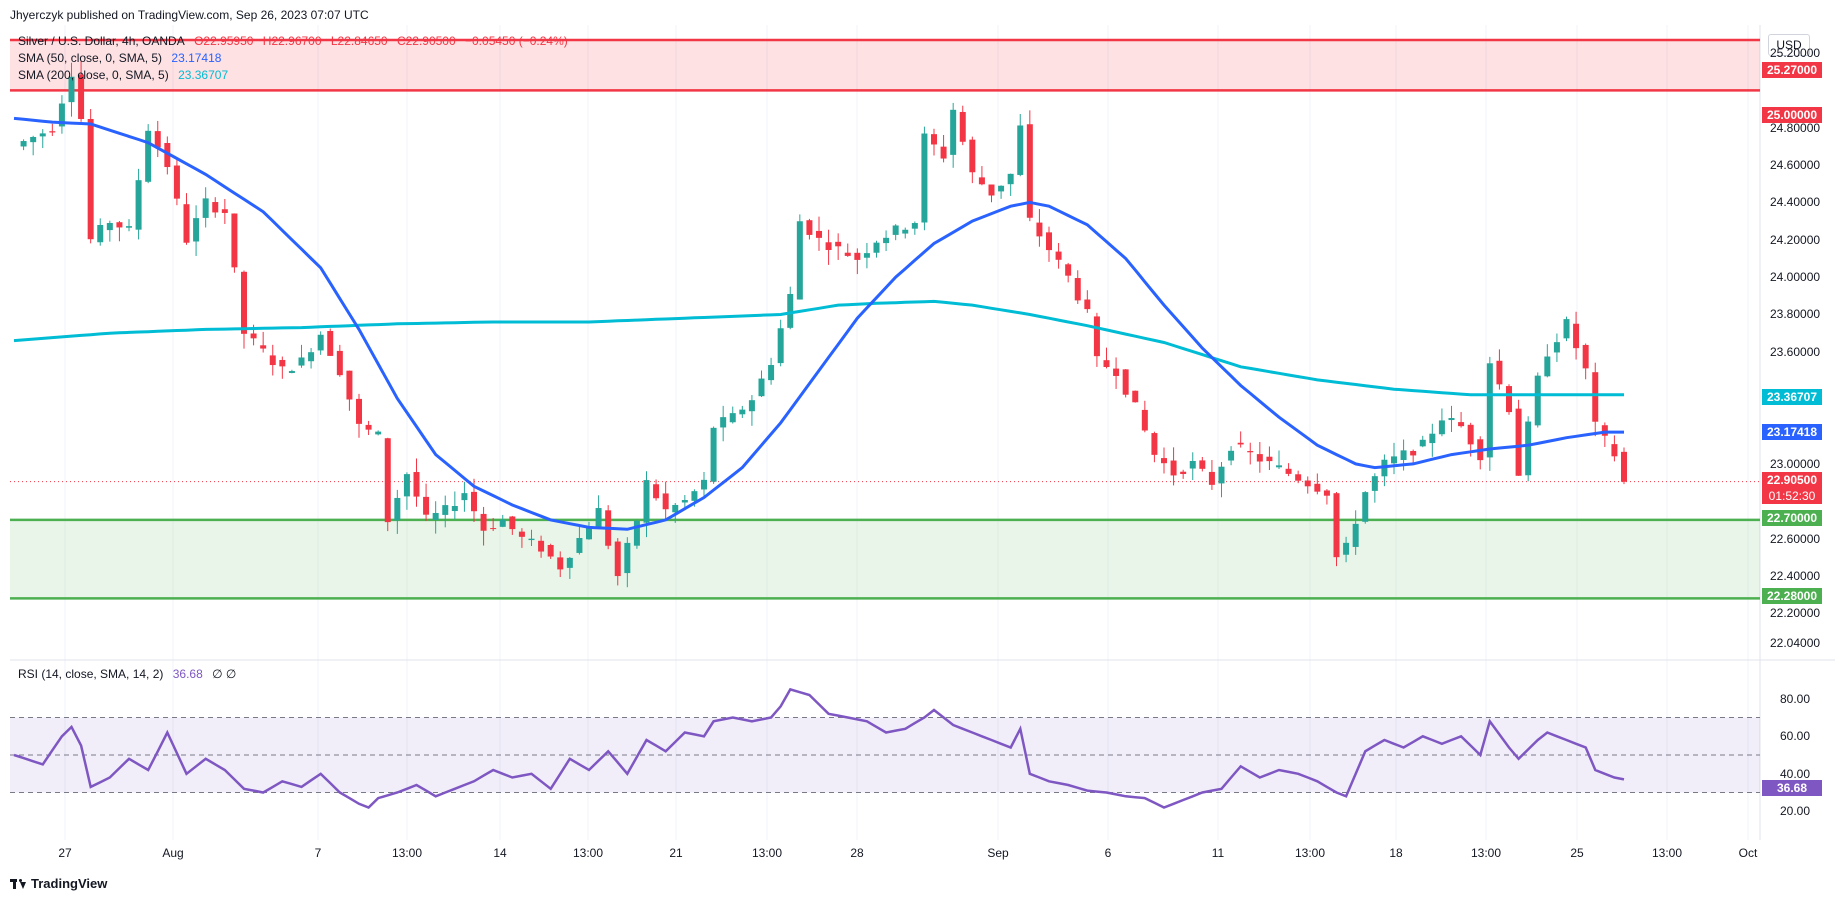  Describe the element at coordinates (1795, 277) in the screenshot. I see `price-tick-label: 24.00000` at that location.